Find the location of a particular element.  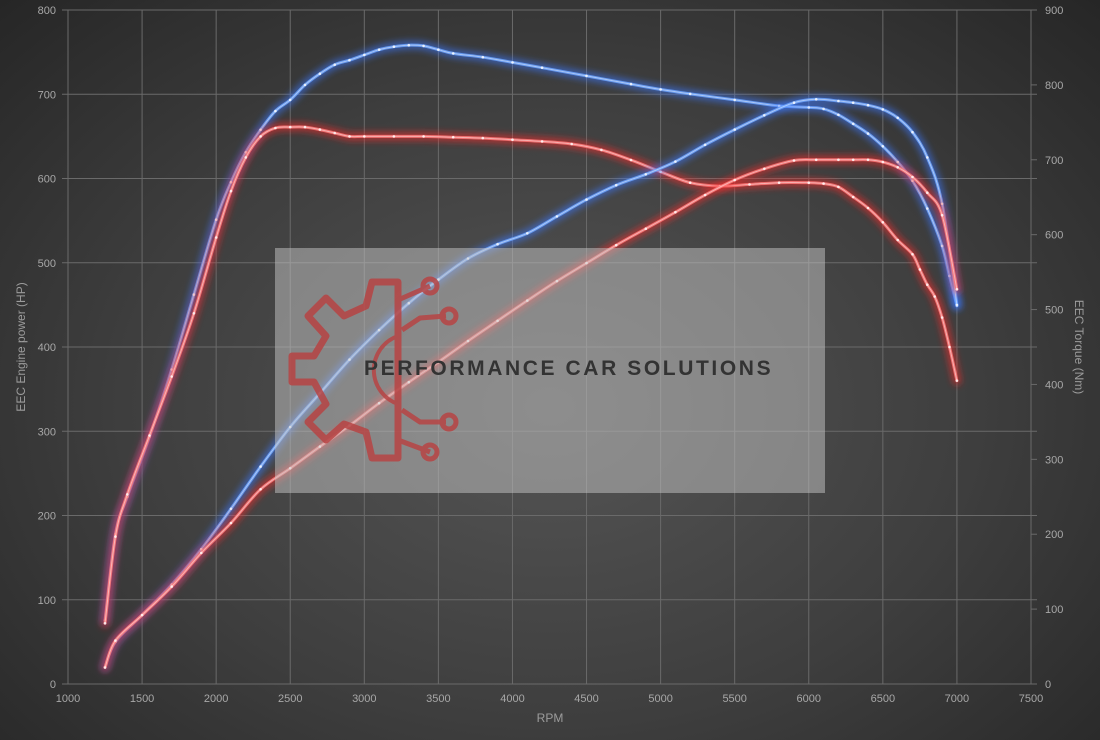

y-left-tick-label: 500 is located at coordinates (47, 264).